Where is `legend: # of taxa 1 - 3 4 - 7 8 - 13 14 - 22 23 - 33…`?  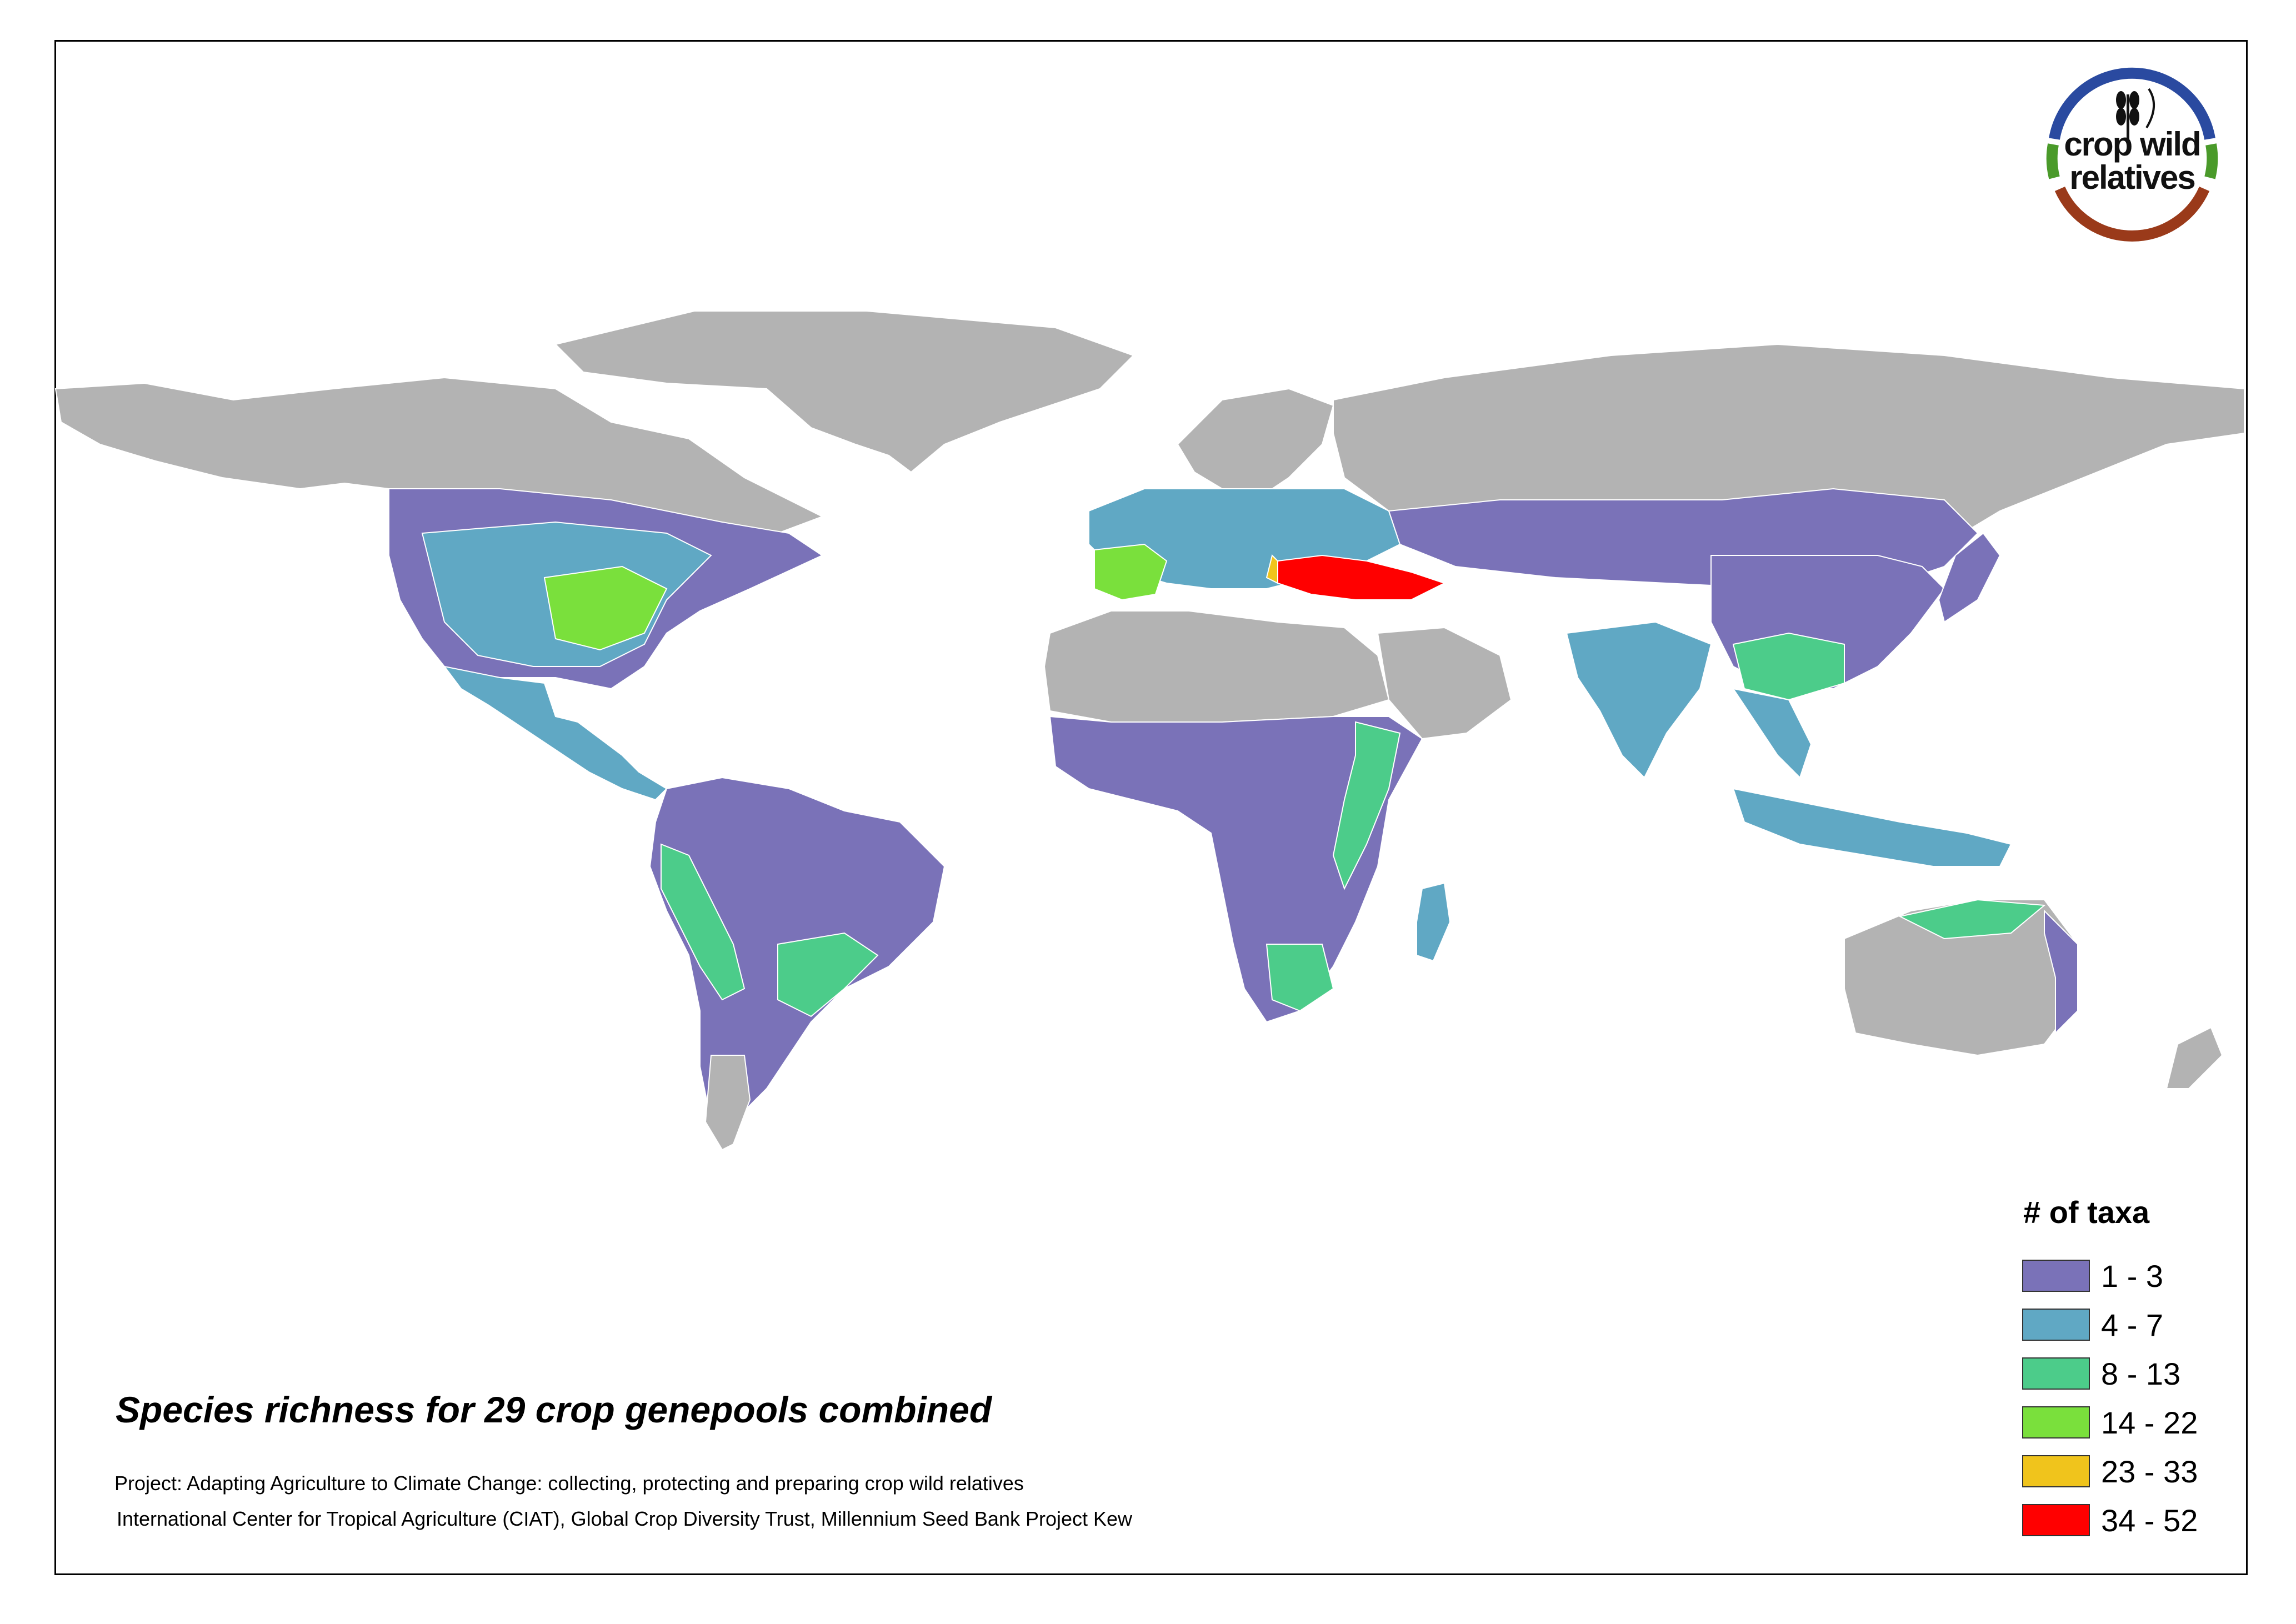 legend: # of taxa 1 - 3 4 - 7 8 - 13 14 - 22 23 - 33… is located at coordinates (2127, 1369).